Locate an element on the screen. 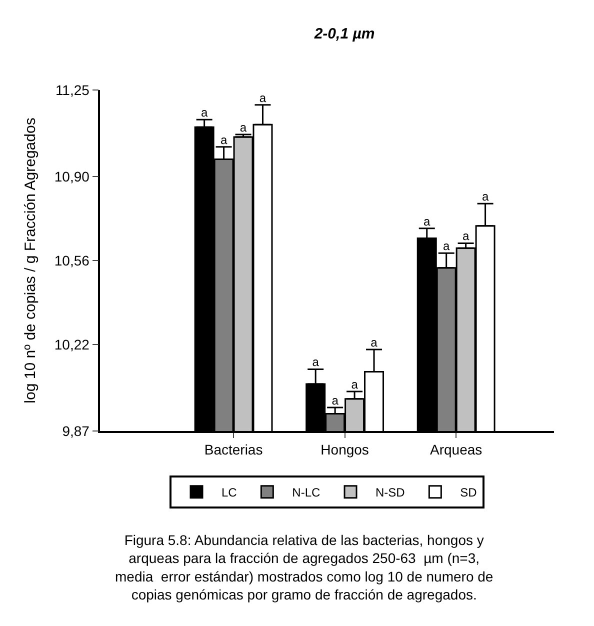  legend-label: N-LC is located at coordinates (306, 493).